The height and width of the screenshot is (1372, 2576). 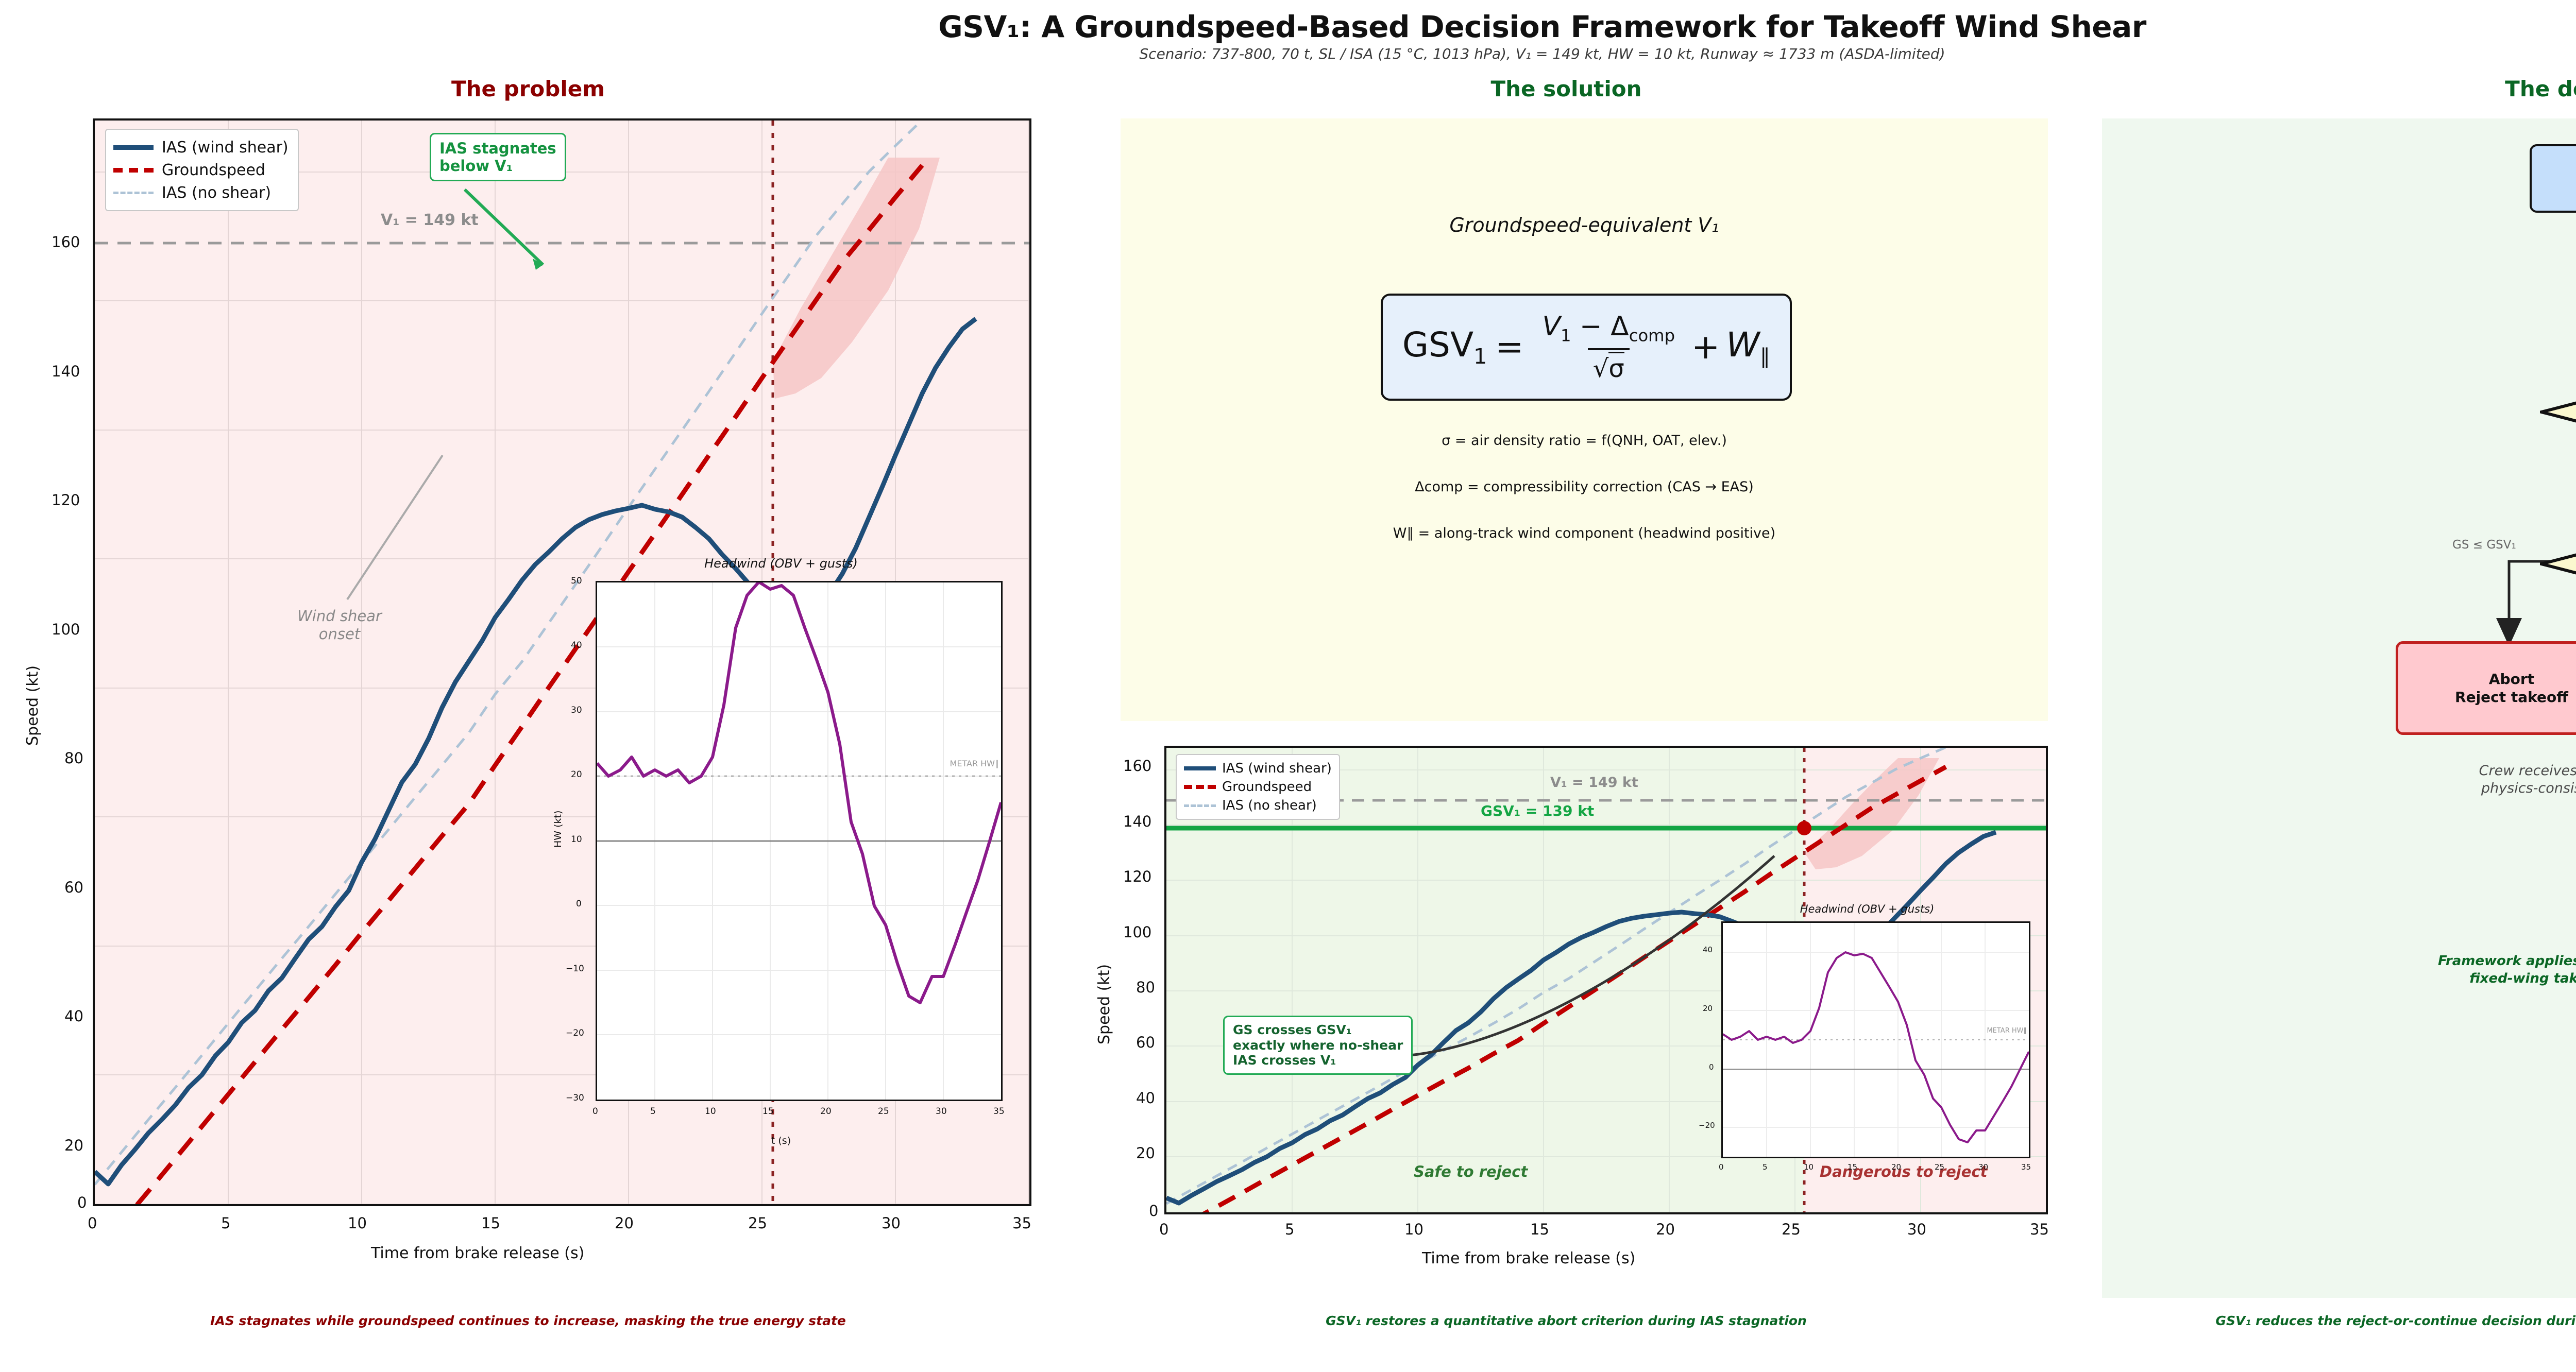 I want to click on problem-xlabel: Time from brake release (s), so click(x=478, y=1253).